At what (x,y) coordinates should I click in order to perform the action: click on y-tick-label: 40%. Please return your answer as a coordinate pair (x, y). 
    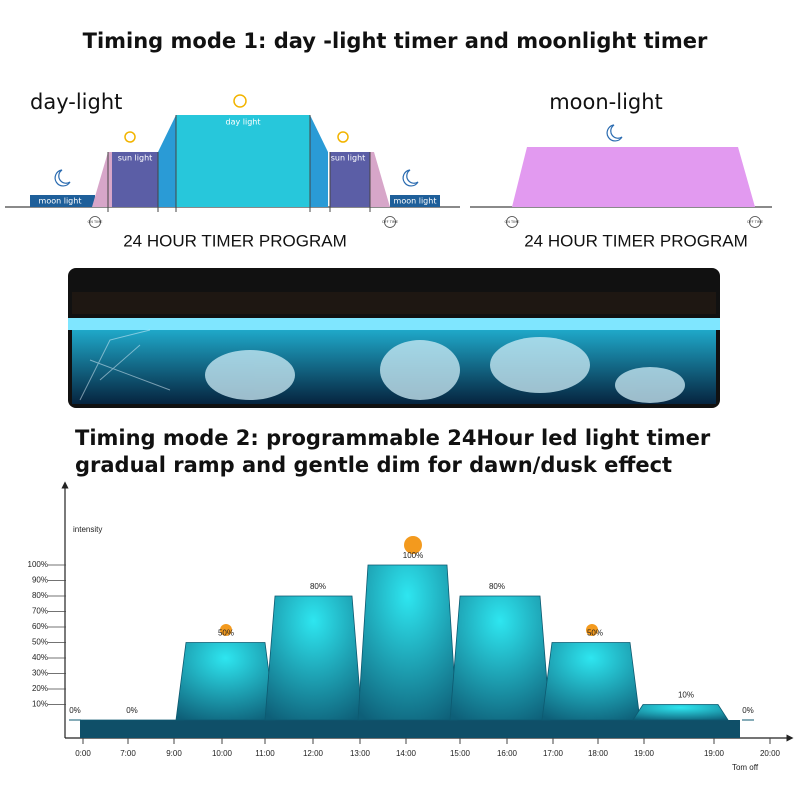
    Looking at the image, I should click on (40, 657).